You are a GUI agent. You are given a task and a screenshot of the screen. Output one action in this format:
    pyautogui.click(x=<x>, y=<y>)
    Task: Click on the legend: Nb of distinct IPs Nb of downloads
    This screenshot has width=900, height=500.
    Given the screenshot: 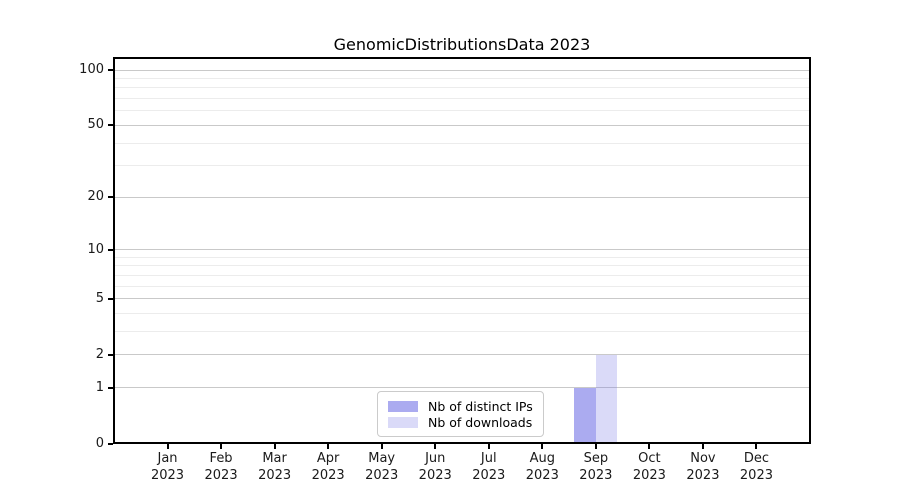 What is the action you would take?
    pyautogui.click(x=460, y=414)
    